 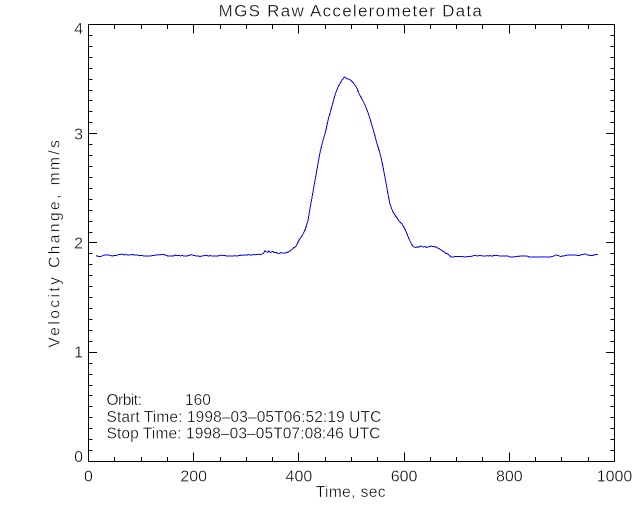 What do you see at coordinates (615, 476) in the screenshot?
I see `svg-text: 1000` at bounding box center [615, 476].